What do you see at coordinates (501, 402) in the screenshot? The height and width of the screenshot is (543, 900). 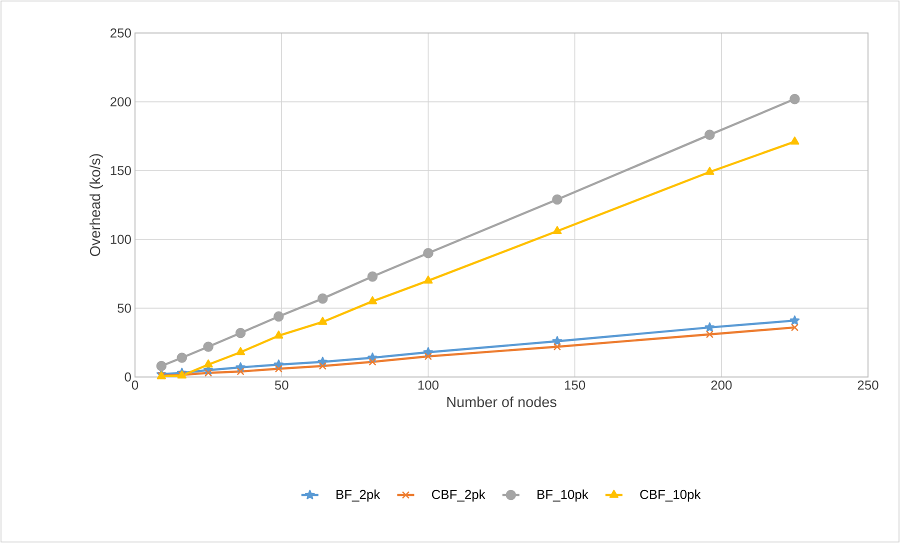 I see `x-axis-title: Number of nodes` at bounding box center [501, 402].